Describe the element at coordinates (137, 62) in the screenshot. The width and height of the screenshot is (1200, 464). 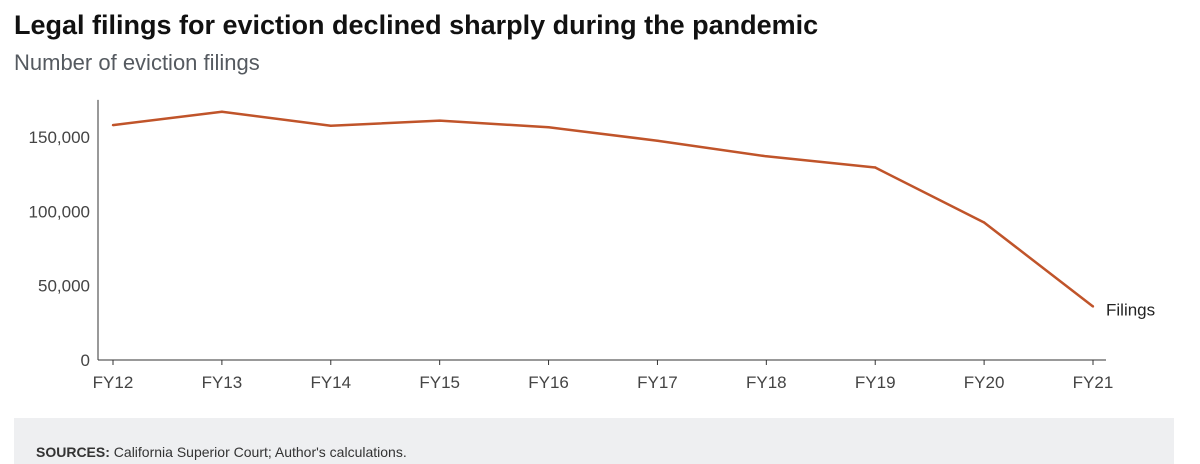
I see `chart-subtitle: Number of eviction filings` at that location.